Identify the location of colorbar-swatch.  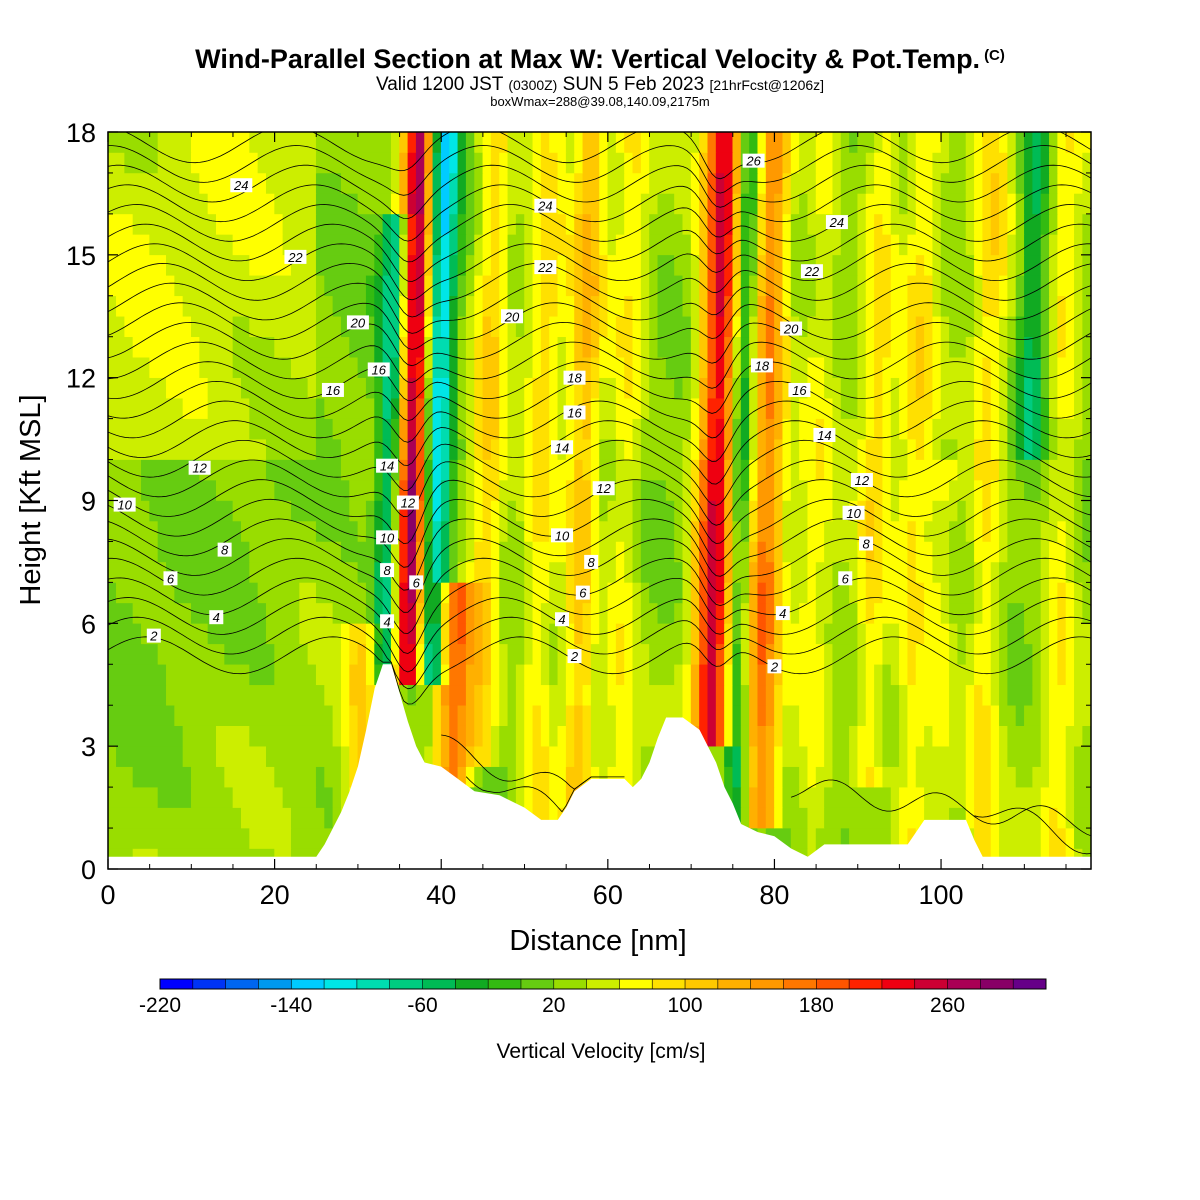
(275, 984).